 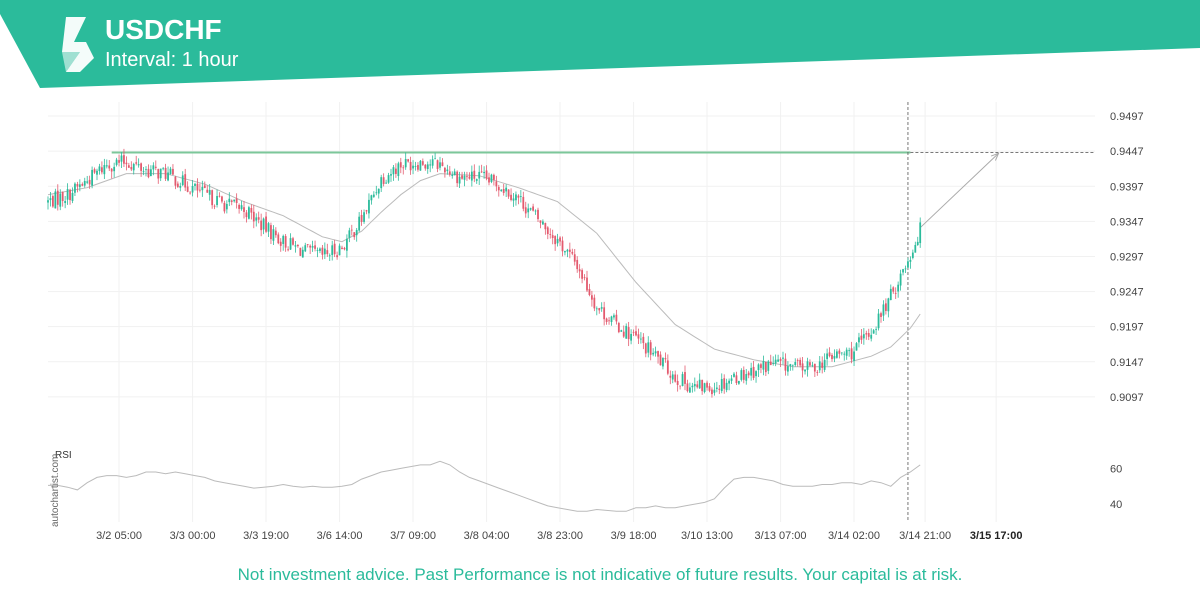 What do you see at coordinates (854, 536) in the screenshot?
I see `x-tick-label: 3/14 02:00` at bounding box center [854, 536].